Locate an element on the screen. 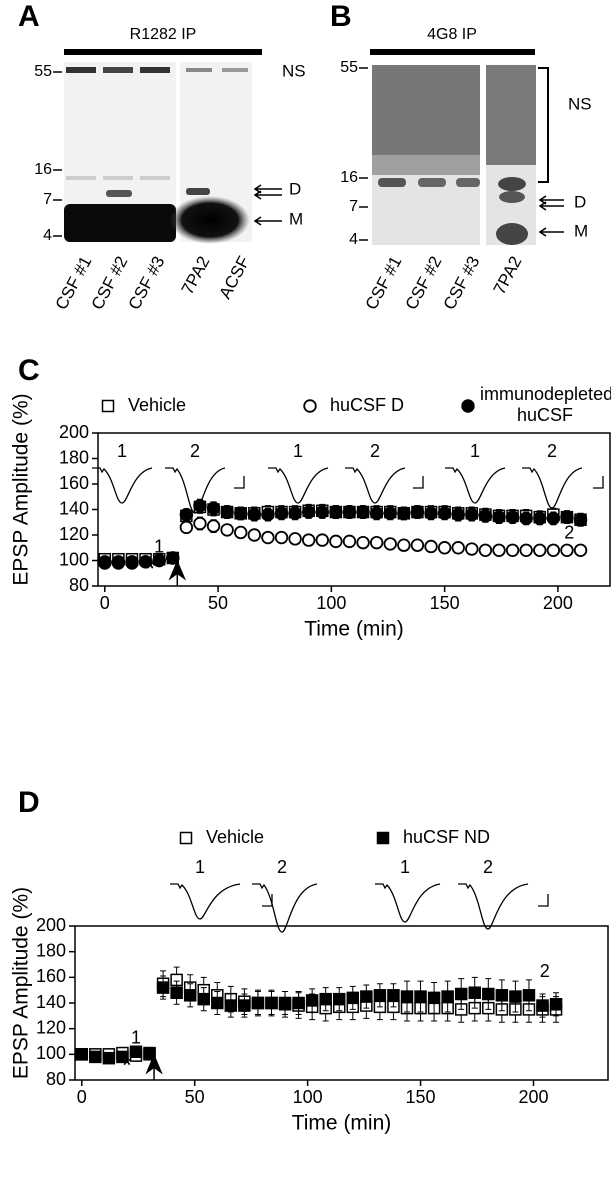 The height and width of the screenshot is (1199, 611). antibody-label: 4G8 IP is located at coordinates (452, 34).